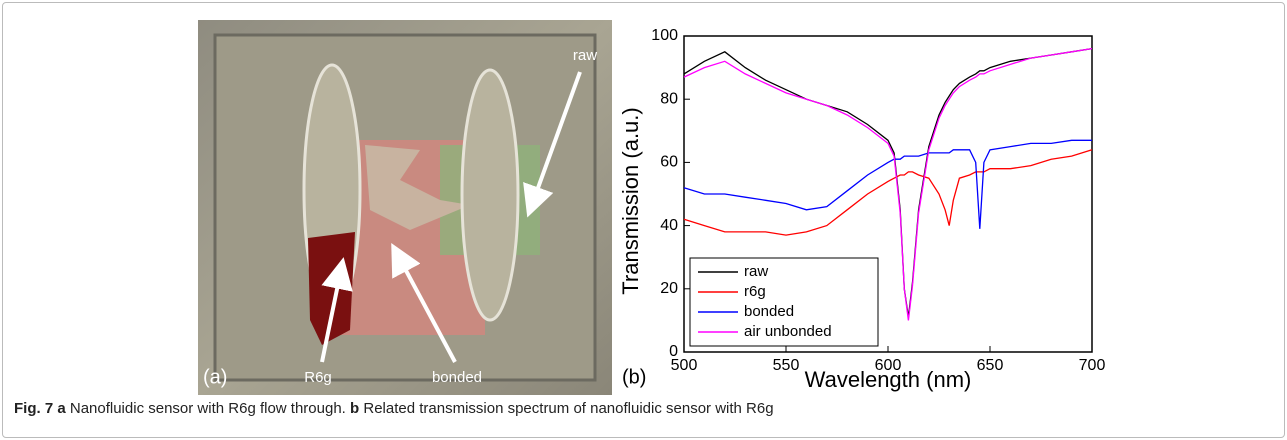 Image resolution: width=1287 pixels, height=440 pixels. What do you see at coordinates (630, 200) in the screenshot?
I see `y-axis-label: Transmission (a.u.)` at bounding box center [630, 200].